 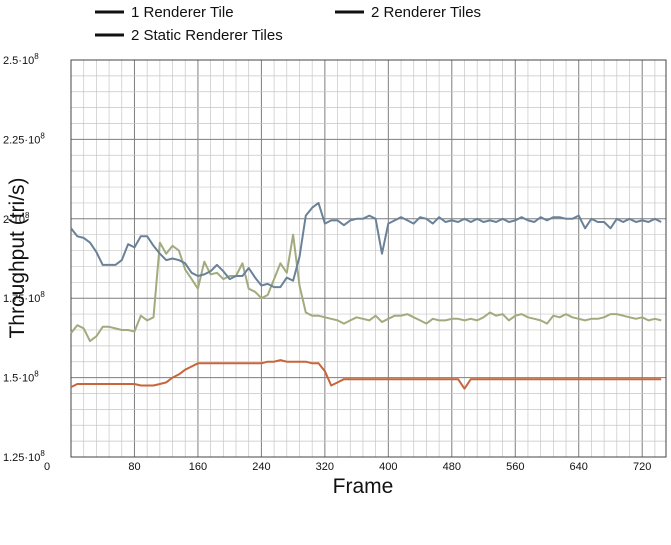 What do you see at coordinates (642, 467) in the screenshot?
I see `x-tick-label: 720` at bounding box center [642, 467].